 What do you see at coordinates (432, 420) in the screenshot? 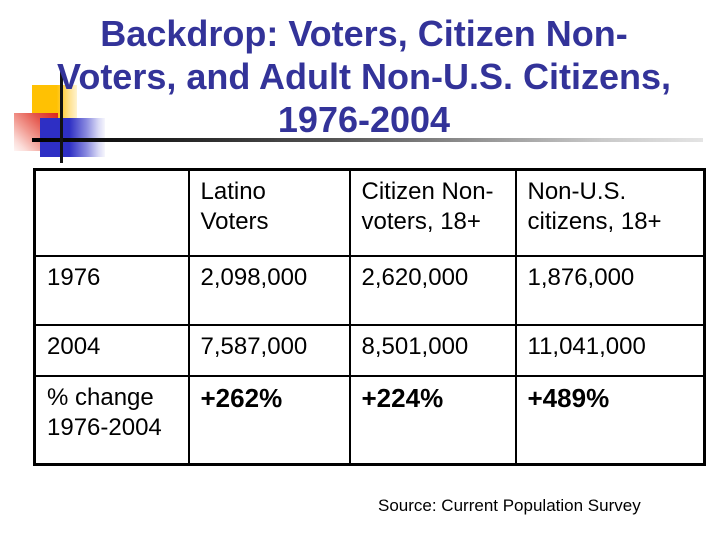
I see `cell-percent-change: +224%` at bounding box center [432, 420].